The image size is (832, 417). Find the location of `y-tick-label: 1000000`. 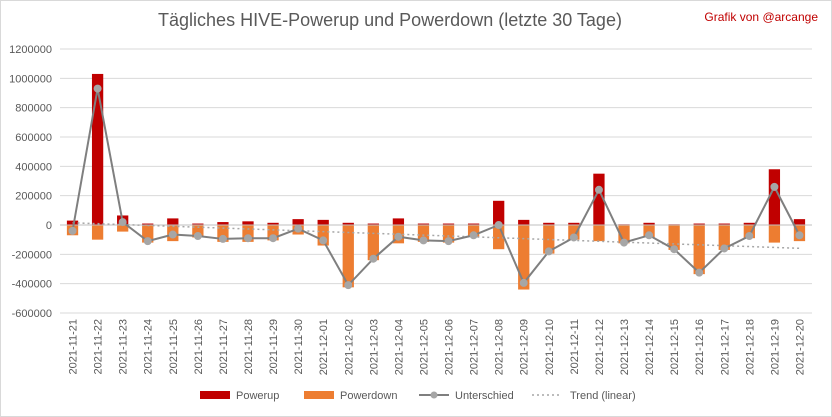

y-tick-label: 1000000 is located at coordinates (30, 79).